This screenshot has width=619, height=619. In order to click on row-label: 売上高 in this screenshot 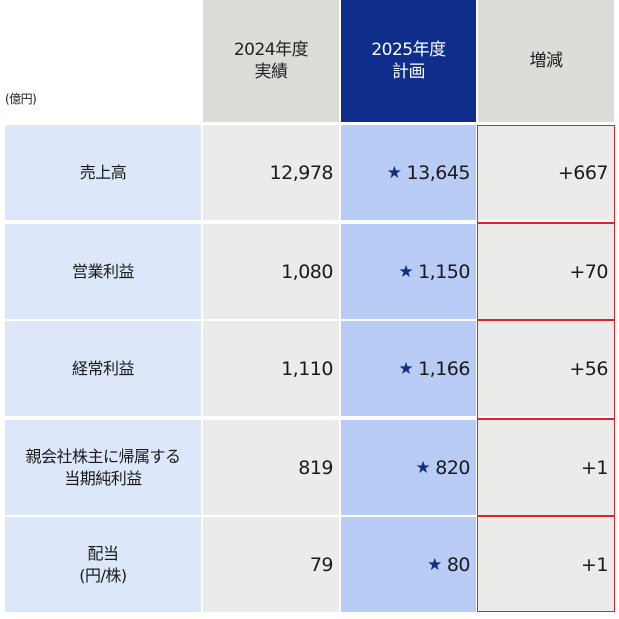, I will do `click(103, 172)`.